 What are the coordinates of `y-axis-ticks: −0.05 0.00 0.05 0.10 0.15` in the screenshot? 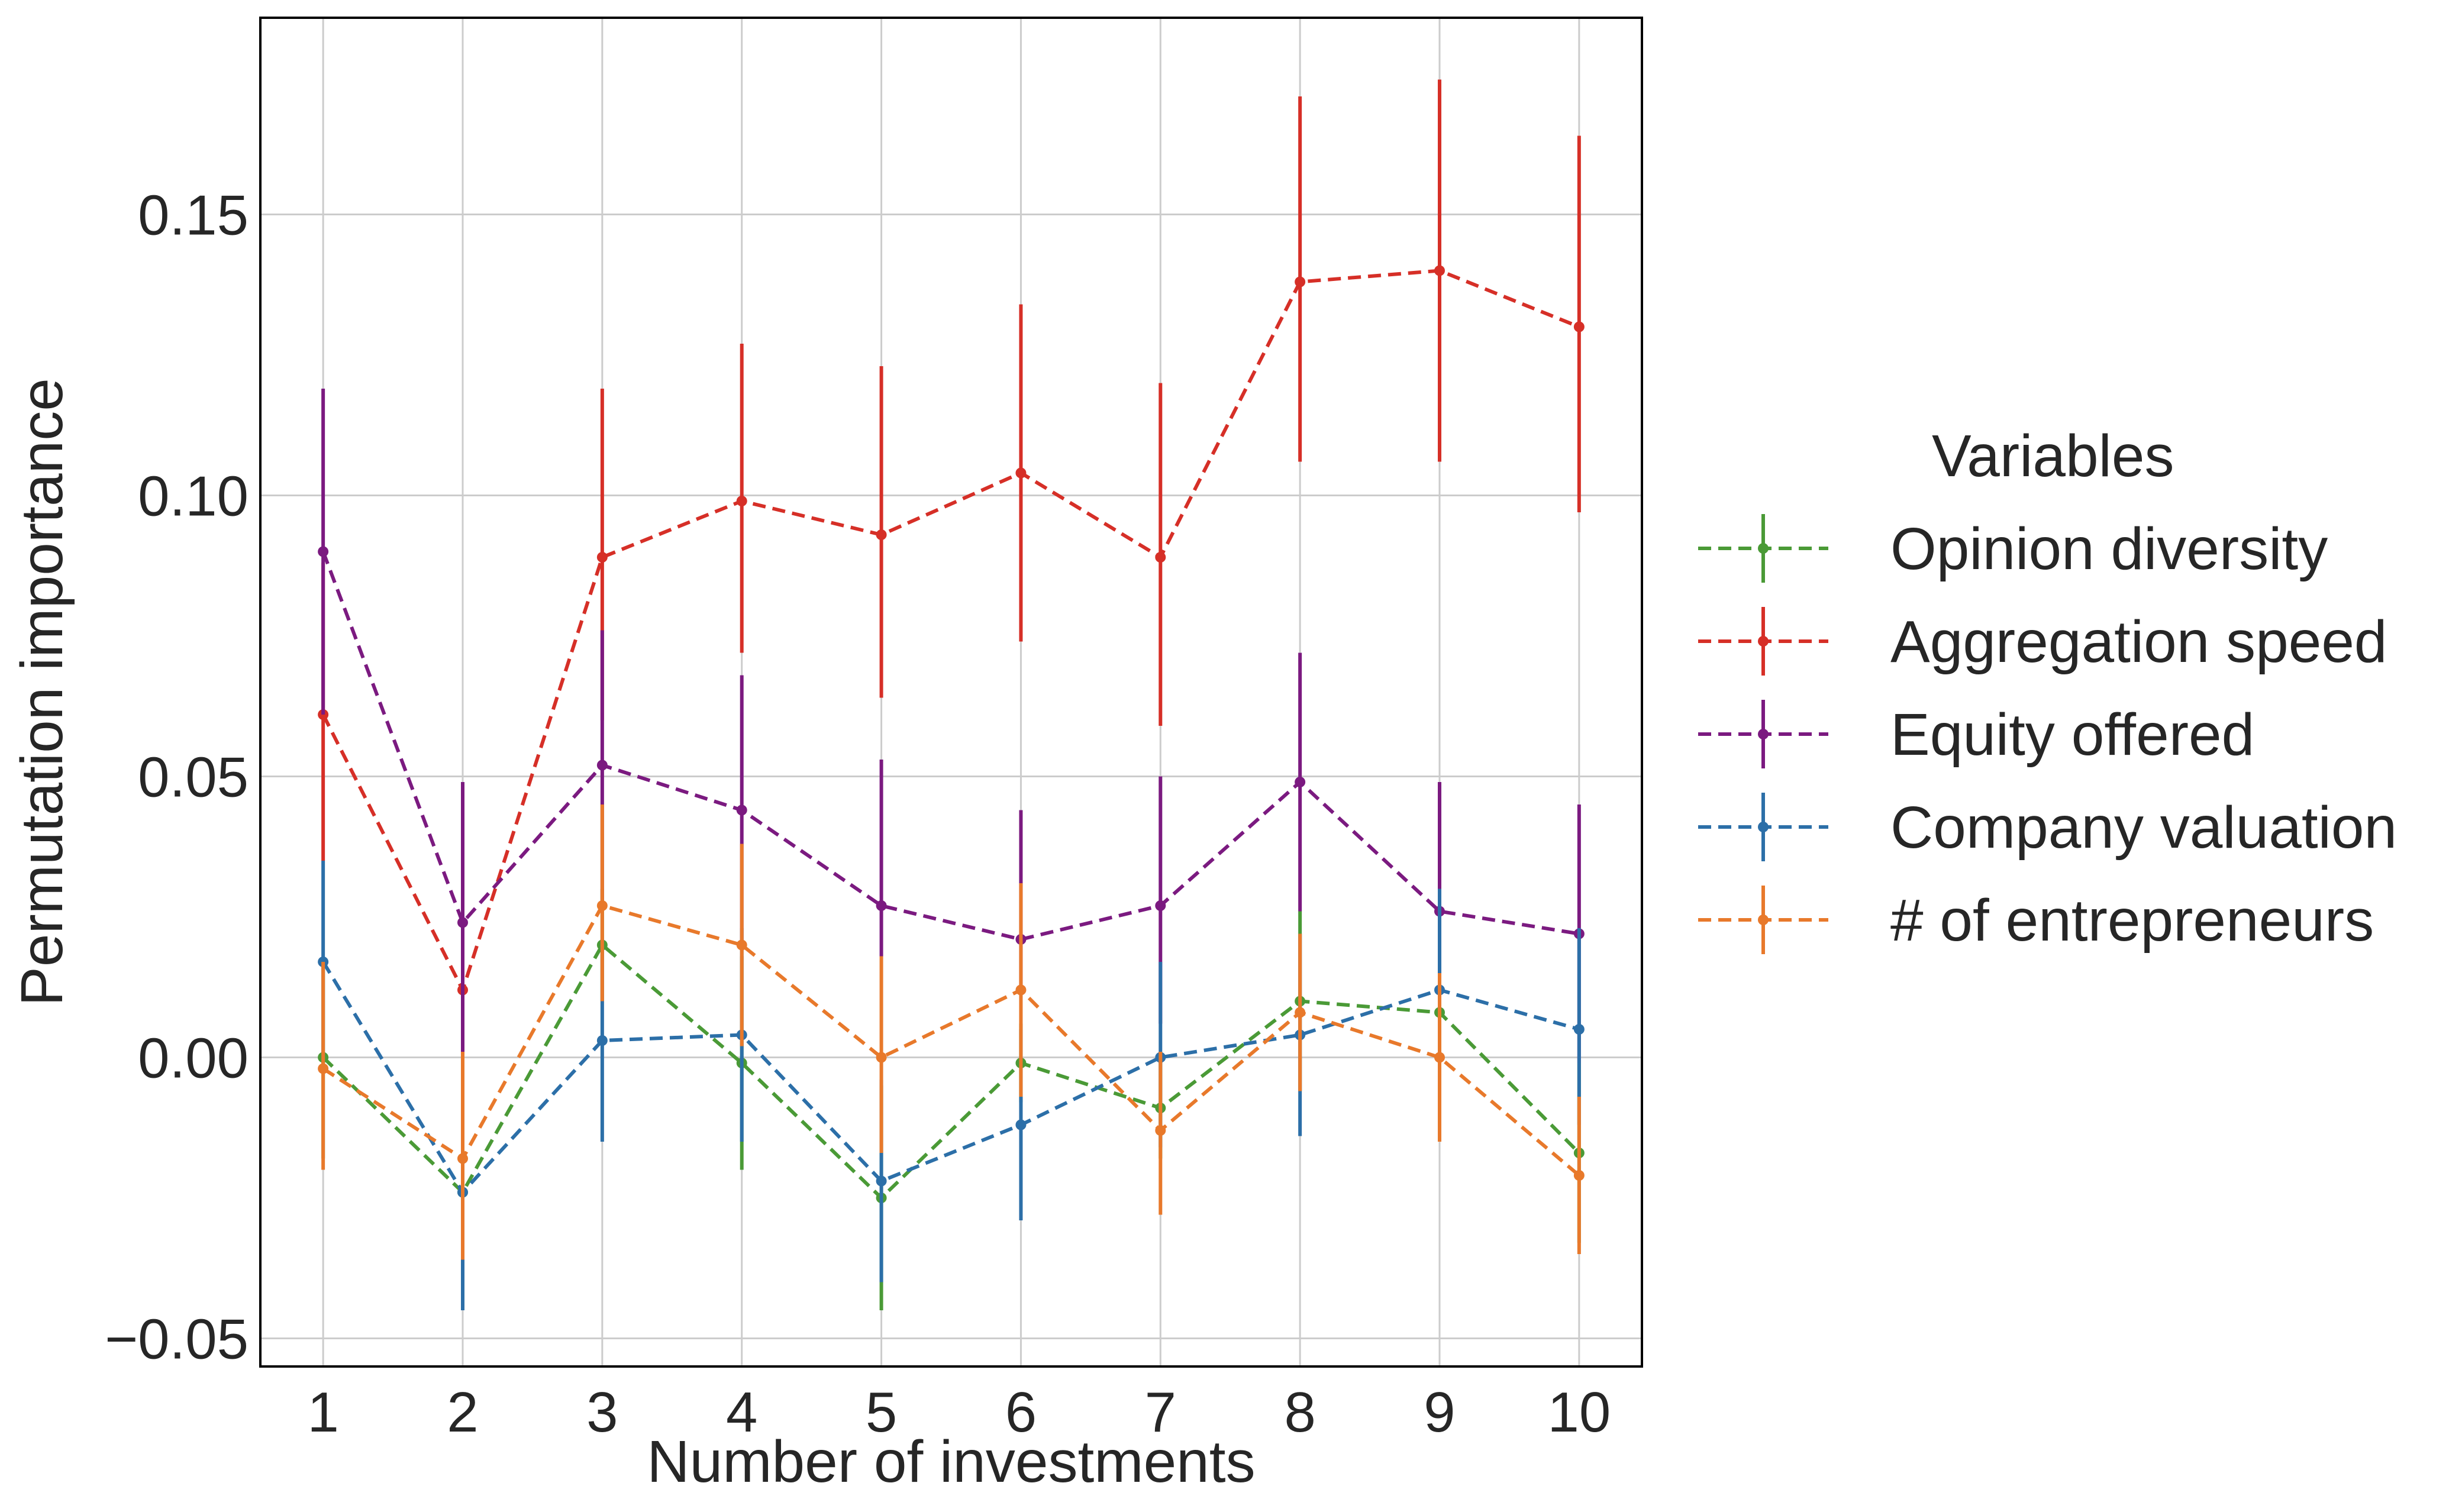 It's located at (177, 777).